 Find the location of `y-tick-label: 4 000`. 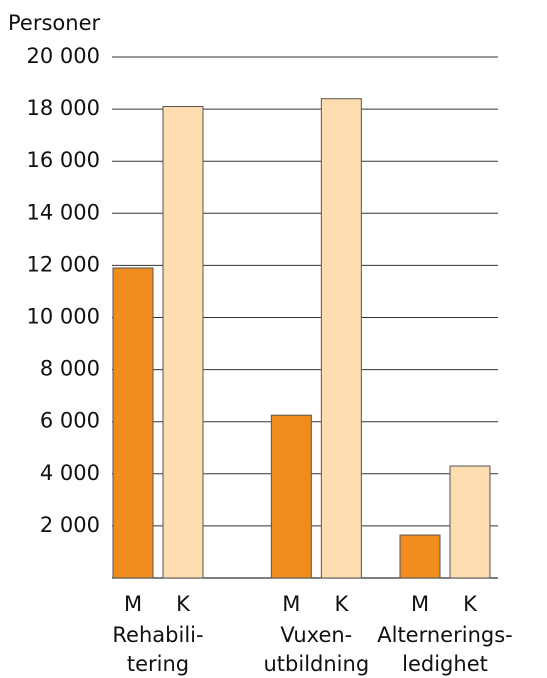

y-tick-label: 4 000 is located at coordinates (70, 473).